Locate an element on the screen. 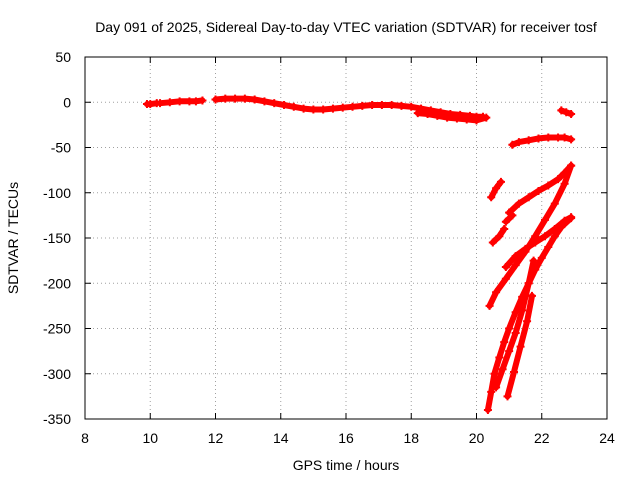 The width and height of the screenshot is (640, 485). x-axis-label: GPS time / hours is located at coordinates (346, 465).